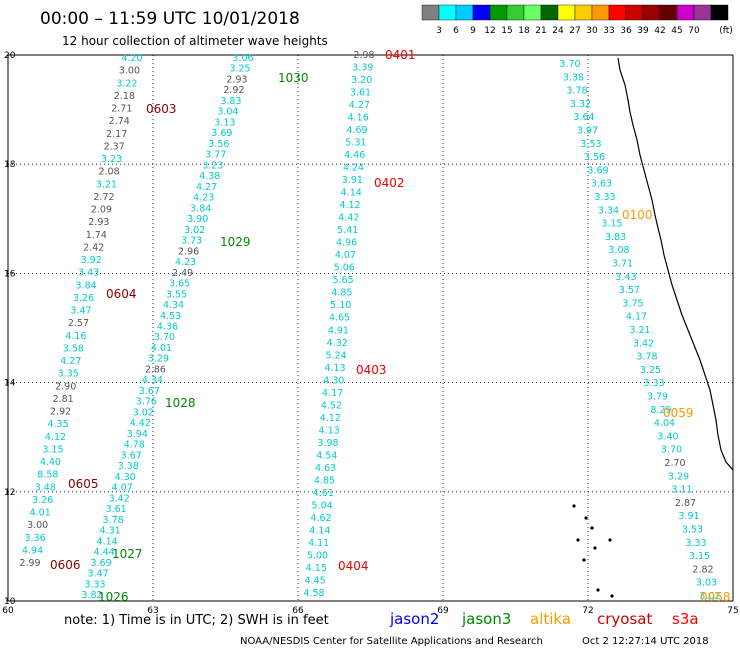  Describe the element at coordinates (235, 242) in the screenshot. I see `track-time-label-jason3: 1029` at that location.